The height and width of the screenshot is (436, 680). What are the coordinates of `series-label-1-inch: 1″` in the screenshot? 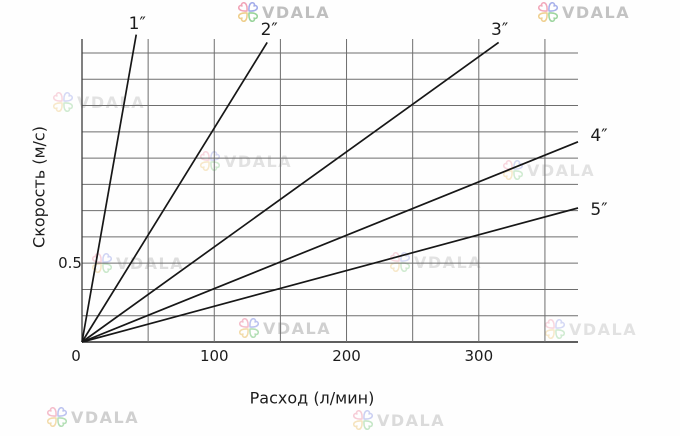 It's located at (137, 23).